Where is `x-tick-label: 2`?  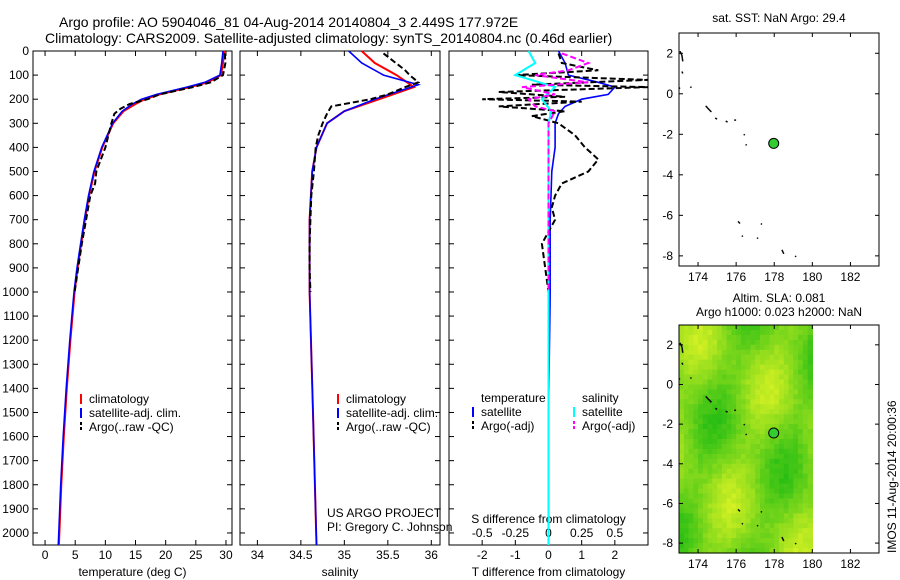 x-tick-label: 2 is located at coordinates (614, 555).